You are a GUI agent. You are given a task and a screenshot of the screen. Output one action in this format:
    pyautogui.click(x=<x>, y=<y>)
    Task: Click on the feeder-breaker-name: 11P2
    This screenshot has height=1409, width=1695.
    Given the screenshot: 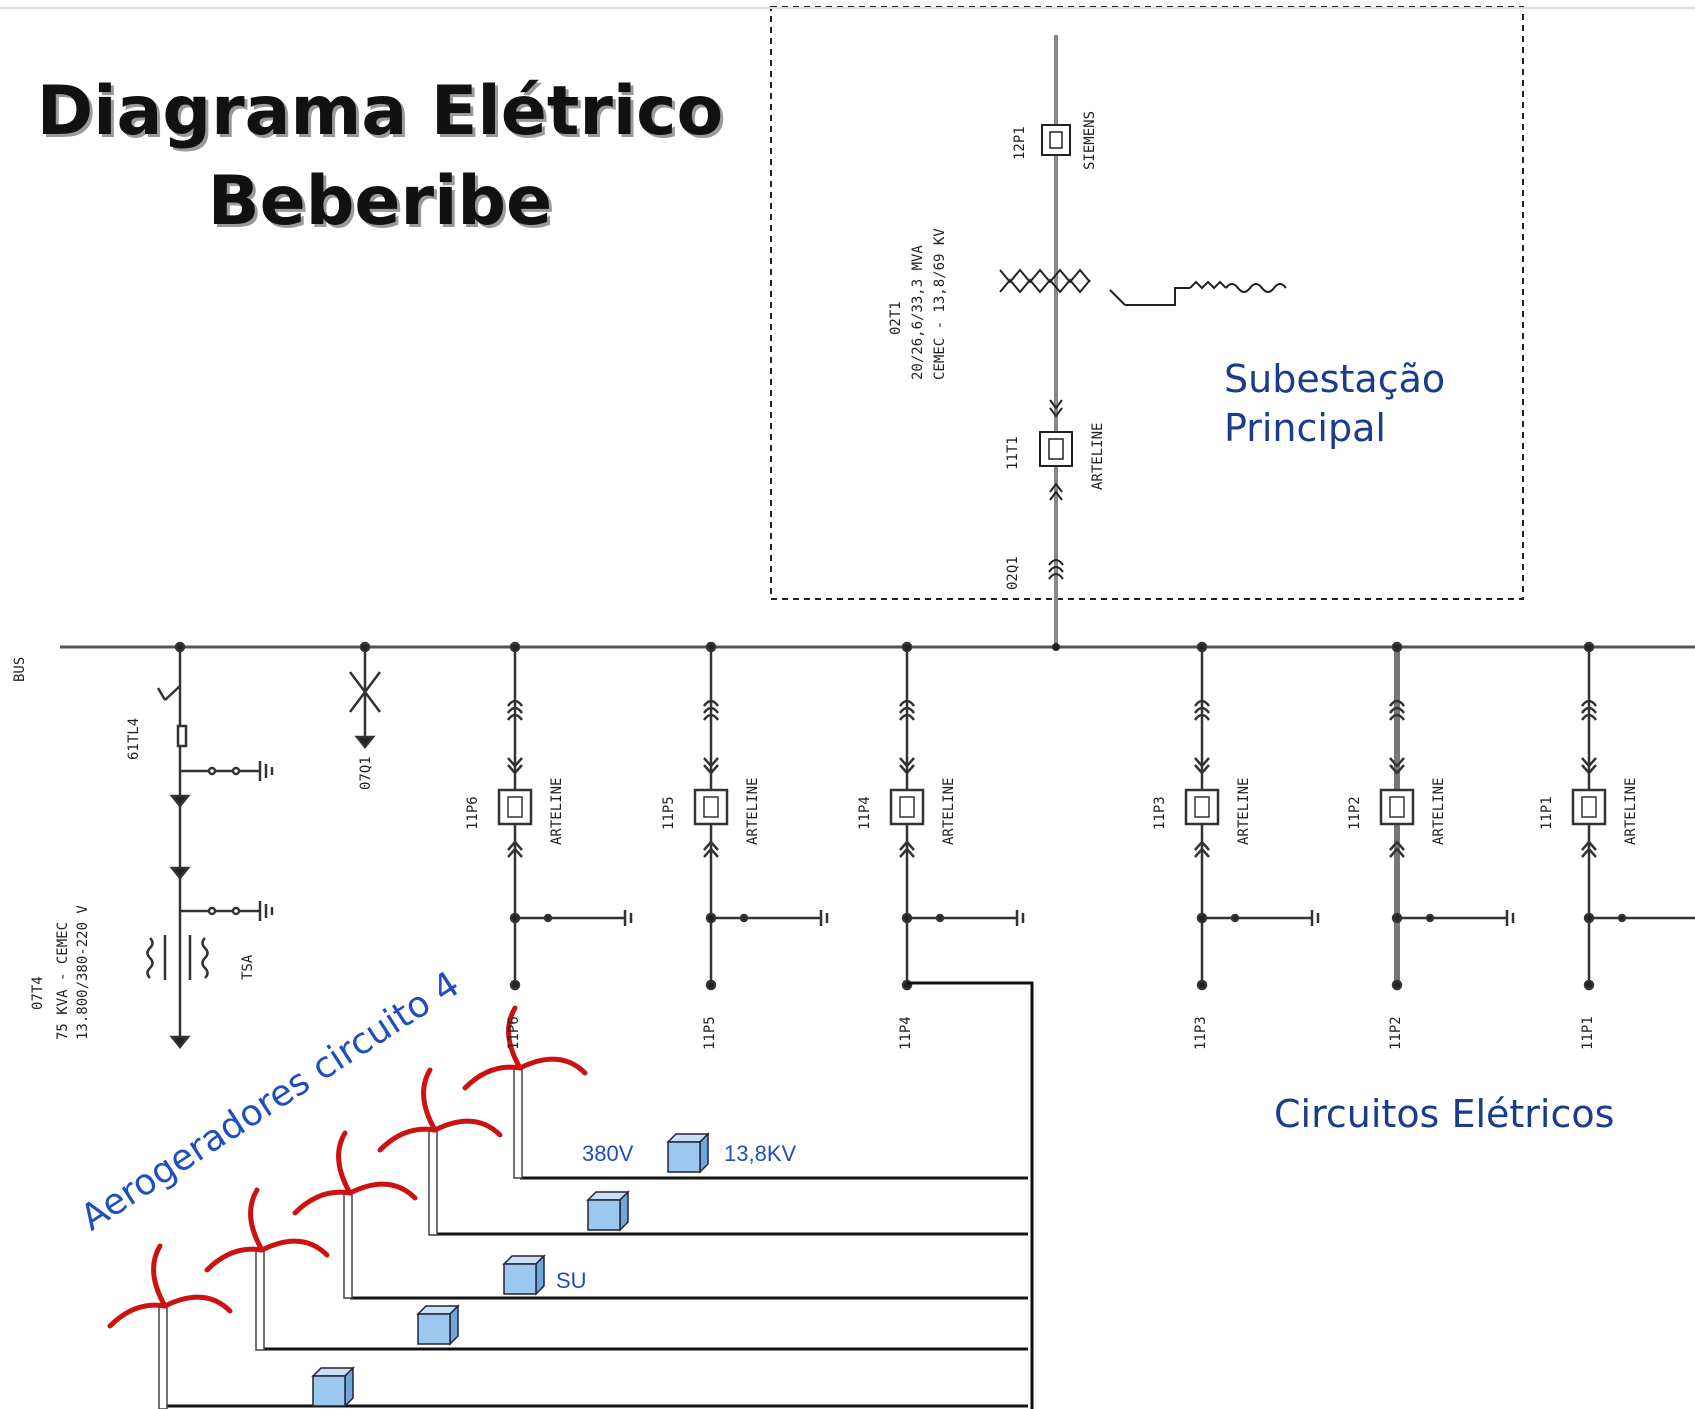 What is the action you would take?
    pyautogui.click(x=1355, y=813)
    